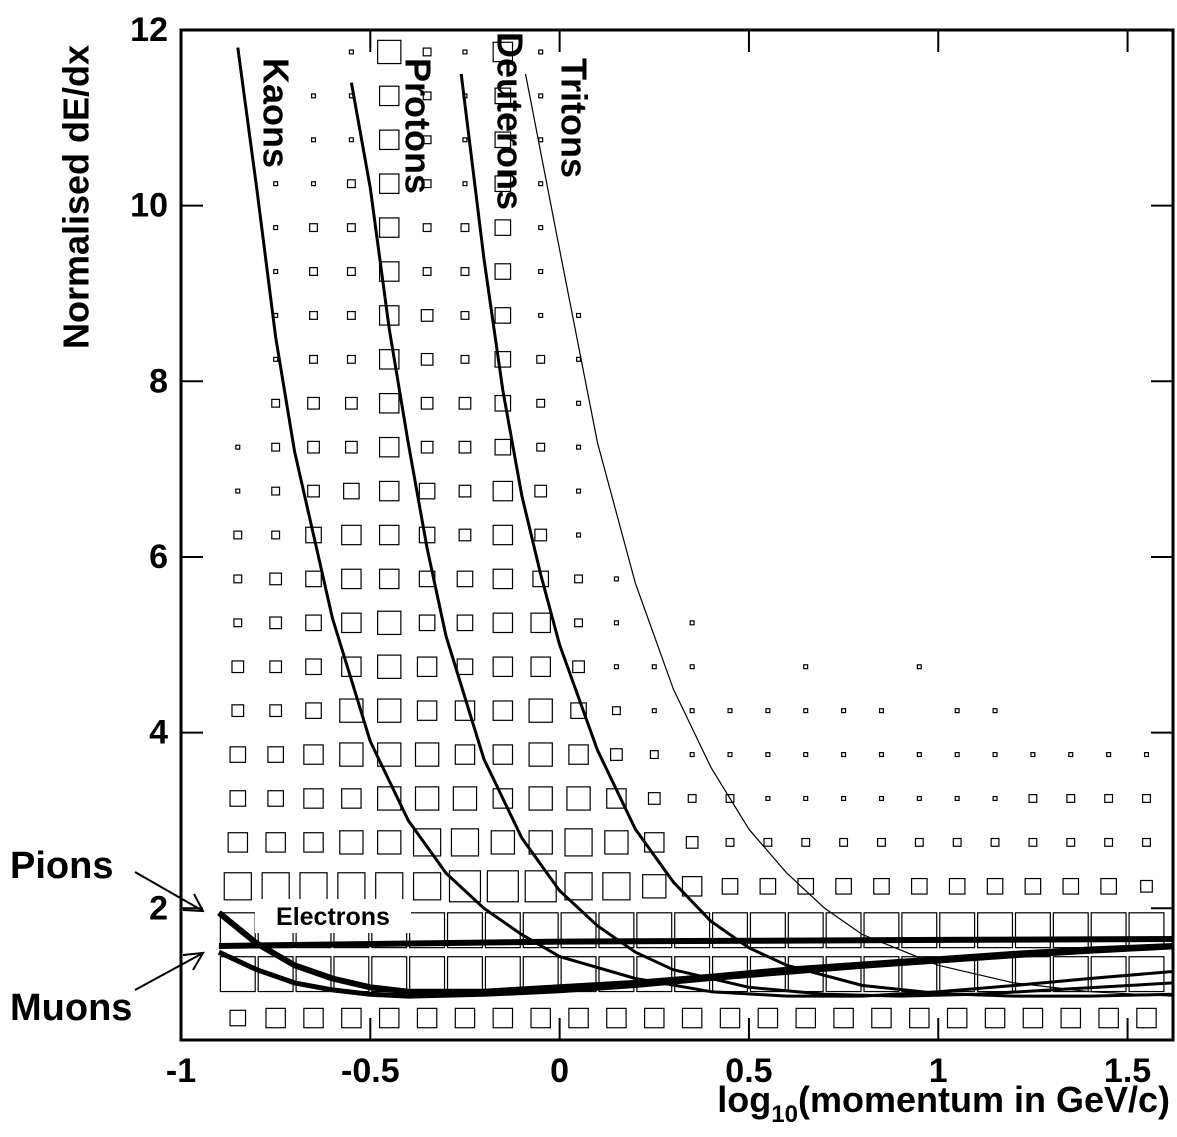 The height and width of the screenshot is (1137, 1177). I want to click on x-tick-label: -0.5, so click(370, 1071).